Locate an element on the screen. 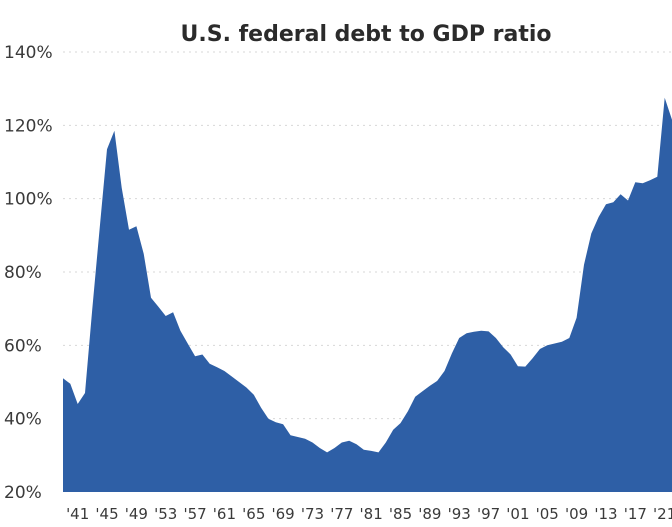 The width and height of the screenshot is (672, 527). y-axis-ticks: 20% 40% 60% 80% 100% 120% 140% is located at coordinates (28, 273).